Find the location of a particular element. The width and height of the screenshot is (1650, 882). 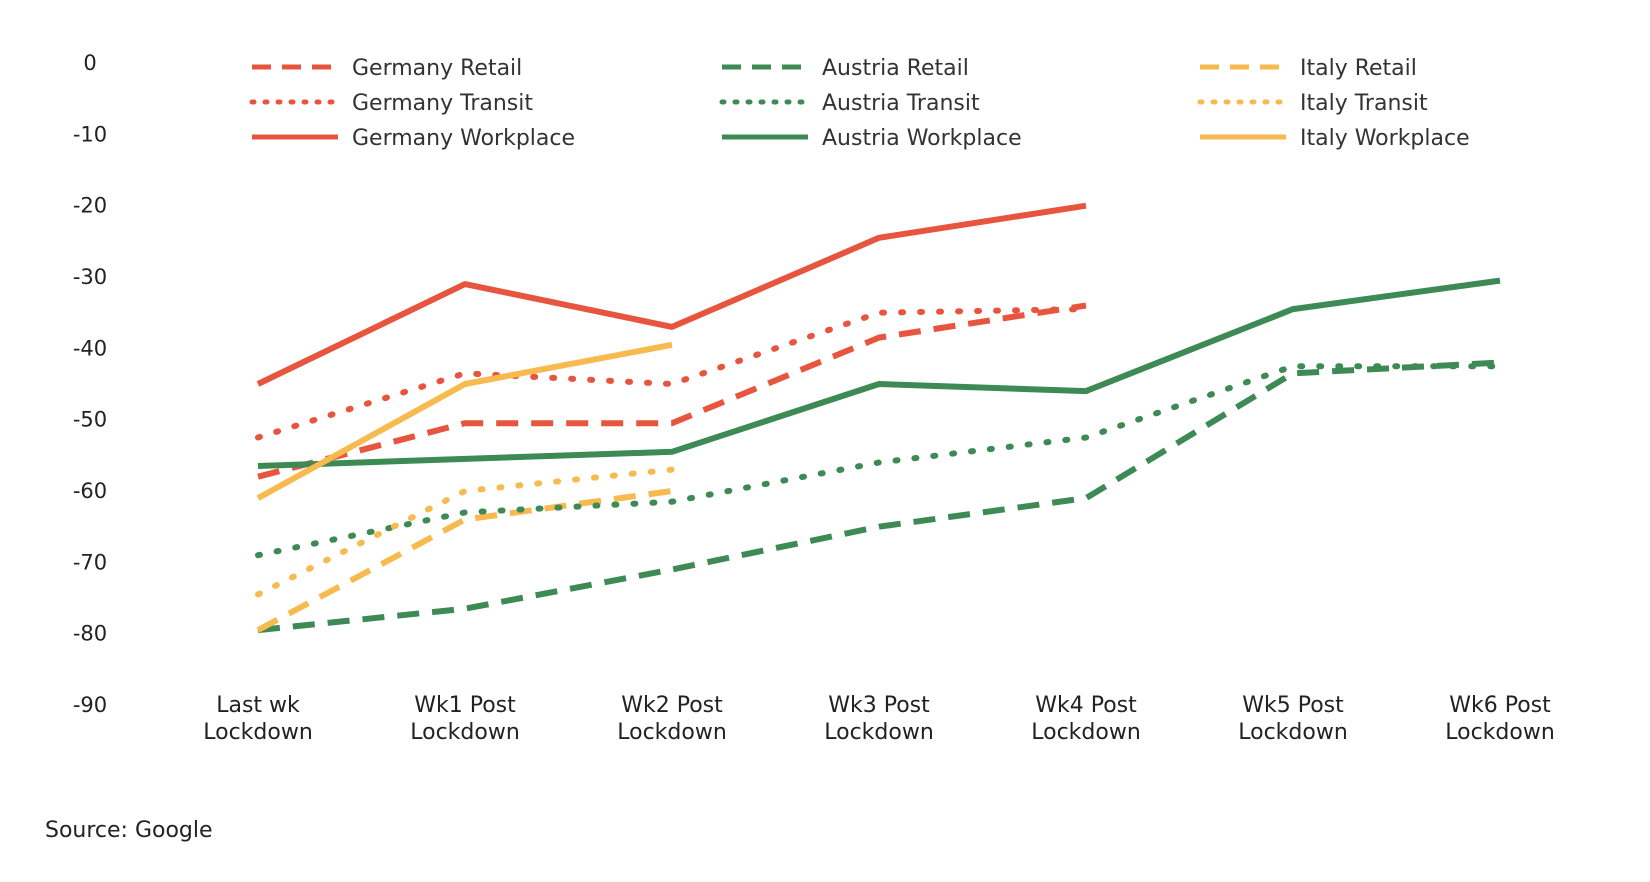

series-line-germany-retail is located at coordinates (672, 391).